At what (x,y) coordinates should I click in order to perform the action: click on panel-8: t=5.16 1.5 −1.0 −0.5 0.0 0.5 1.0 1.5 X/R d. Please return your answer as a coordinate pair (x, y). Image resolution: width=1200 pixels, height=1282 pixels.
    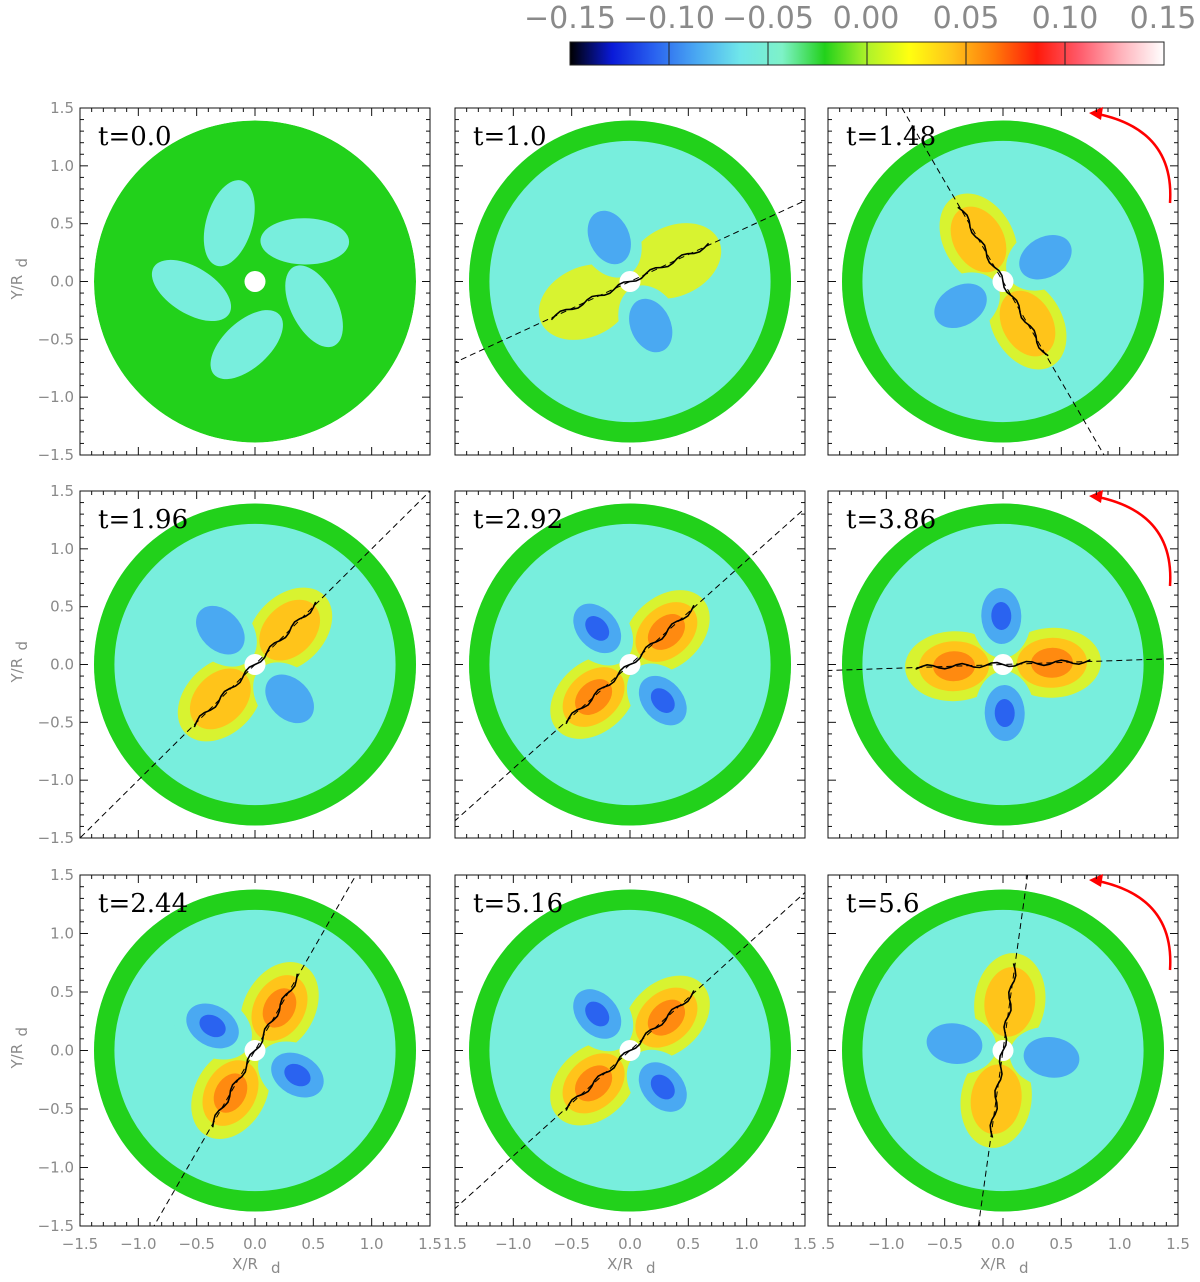
    Looking at the image, I should click on (630, 1075).